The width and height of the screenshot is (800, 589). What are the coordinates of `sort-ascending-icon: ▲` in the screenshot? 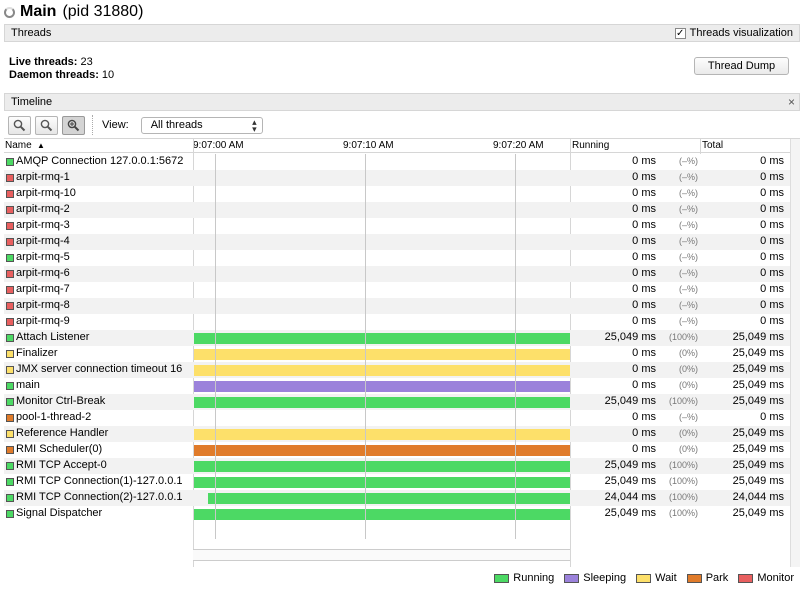 It's located at (41, 145).